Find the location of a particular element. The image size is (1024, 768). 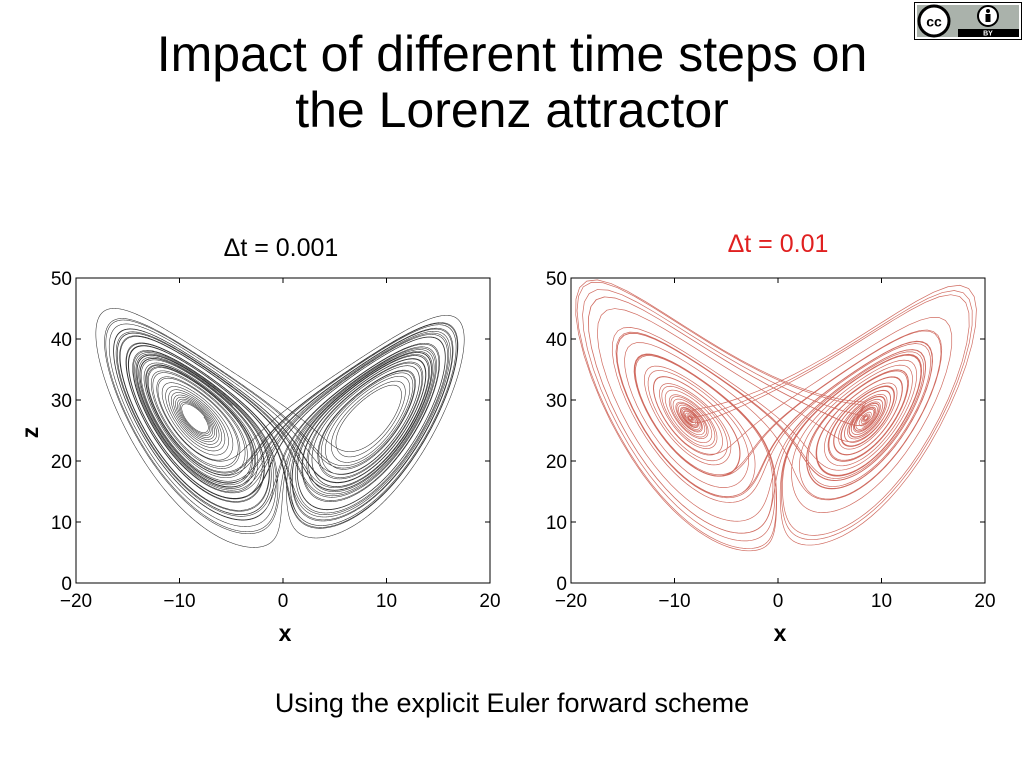

slide-title-line2: the Lorenz attractor is located at coordinates (512, 110).